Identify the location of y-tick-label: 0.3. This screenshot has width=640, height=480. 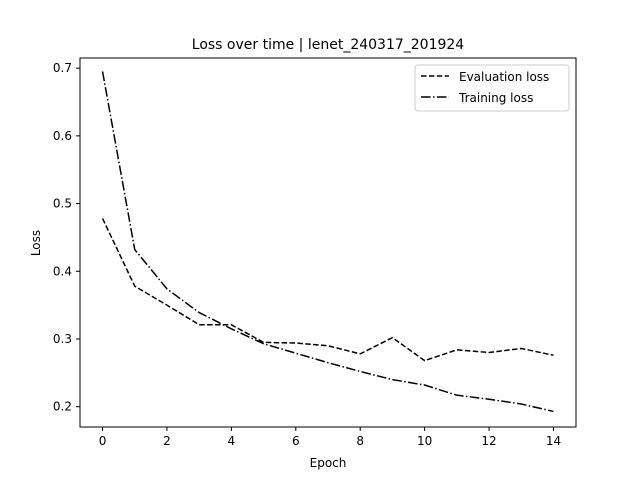
(62, 339).